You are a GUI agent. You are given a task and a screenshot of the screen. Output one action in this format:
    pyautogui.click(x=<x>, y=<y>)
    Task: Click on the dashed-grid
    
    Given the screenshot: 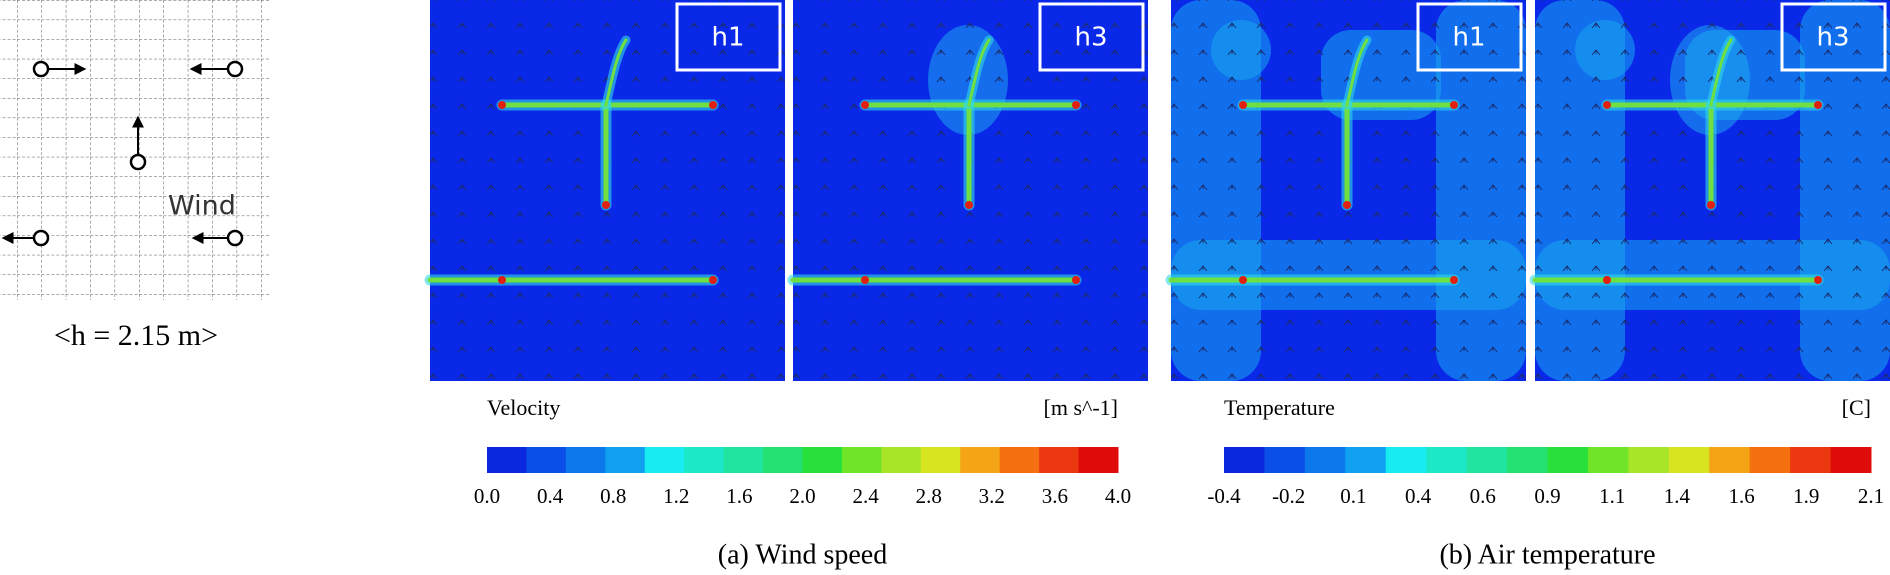 What is the action you would take?
    pyautogui.click(x=135, y=150)
    